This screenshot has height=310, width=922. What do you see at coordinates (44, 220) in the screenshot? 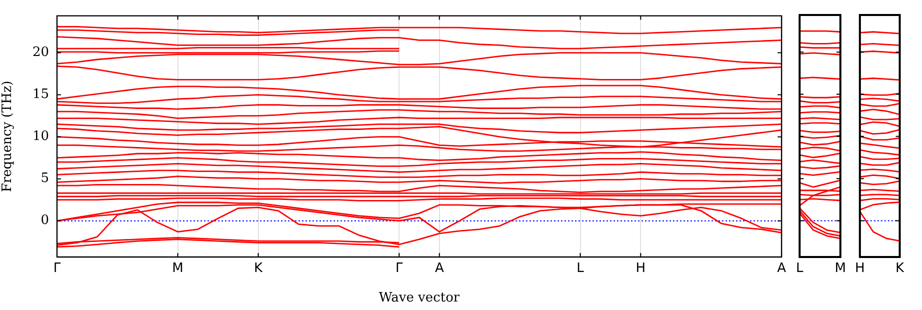
I see `y-tick-label: 0` at bounding box center [44, 220].